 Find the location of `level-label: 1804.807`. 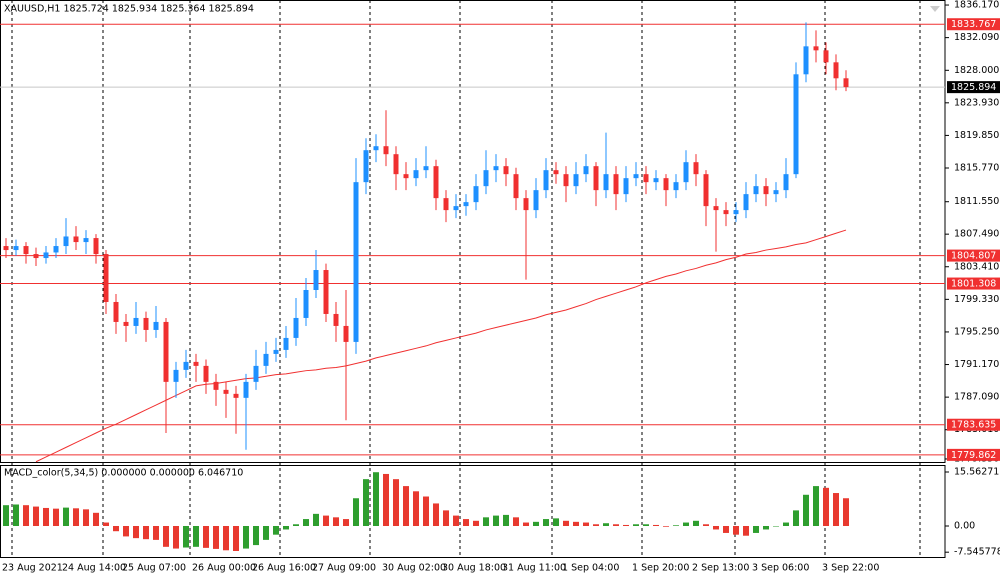

level-label: 1804.807 is located at coordinates (973, 256).